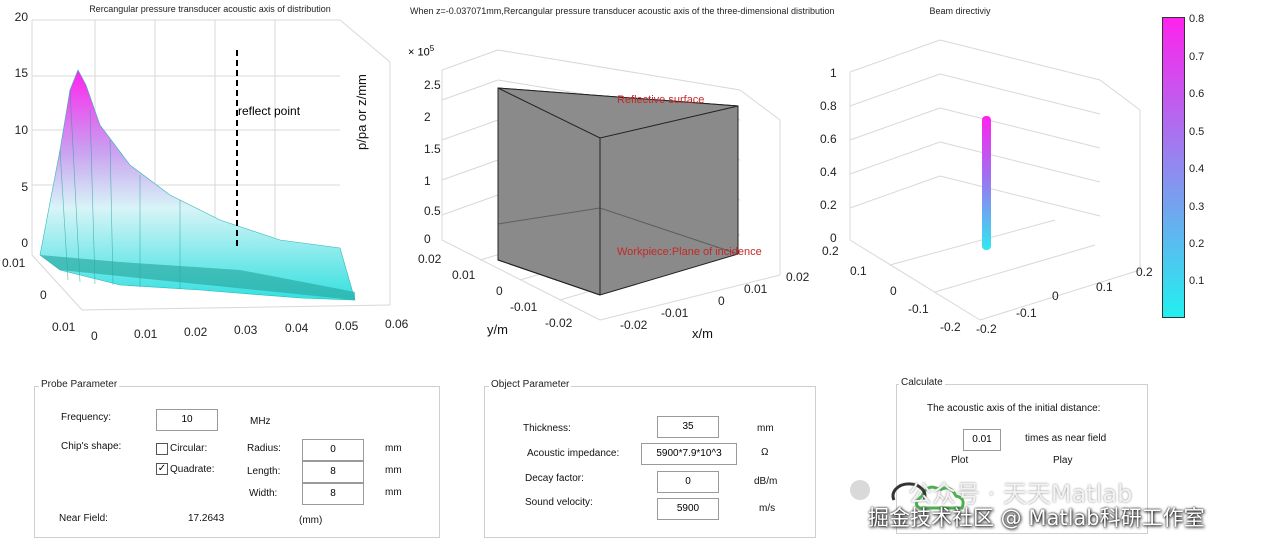 This screenshot has height=544, width=1280. What do you see at coordinates (1173, 167) in the screenshot?
I see `colorbar` at bounding box center [1173, 167].